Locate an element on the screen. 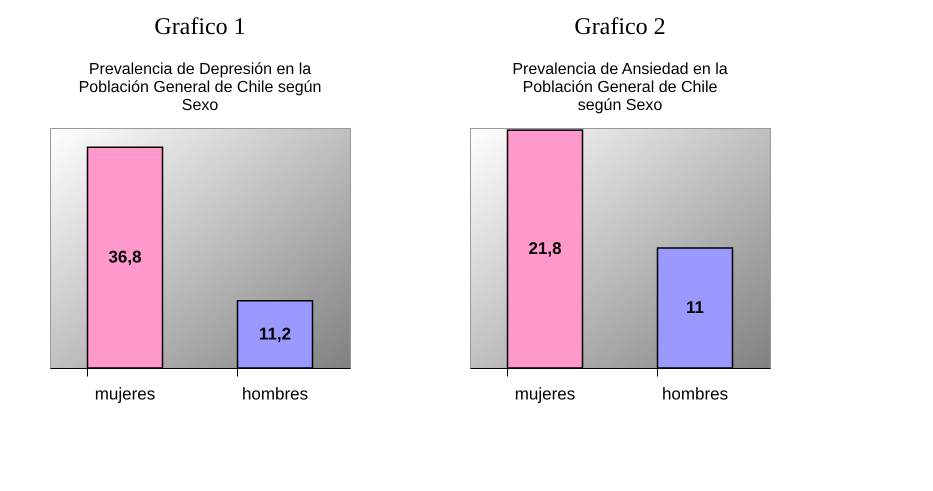  data-label: 21,8 is located at coordinates (545, 248).